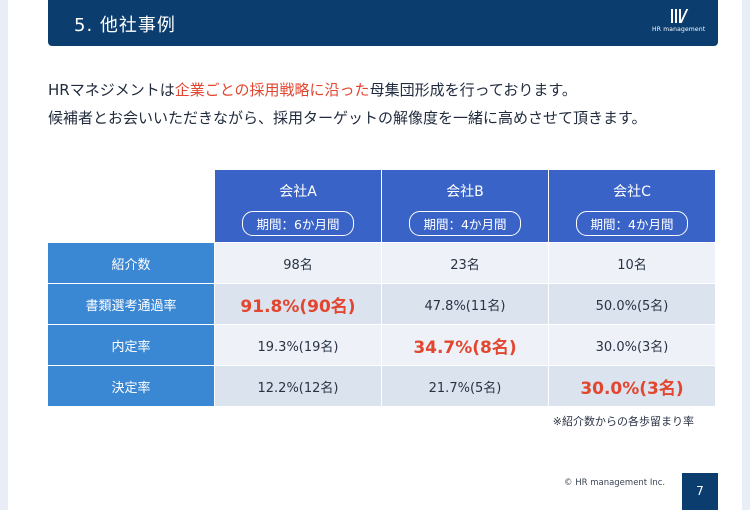 This screenshot has width=750, height=510. I want to click on table-row: 書類選考通過率 91.8%(90名) 47.8%(11名) 50.0%(5名), so click(381, 303).